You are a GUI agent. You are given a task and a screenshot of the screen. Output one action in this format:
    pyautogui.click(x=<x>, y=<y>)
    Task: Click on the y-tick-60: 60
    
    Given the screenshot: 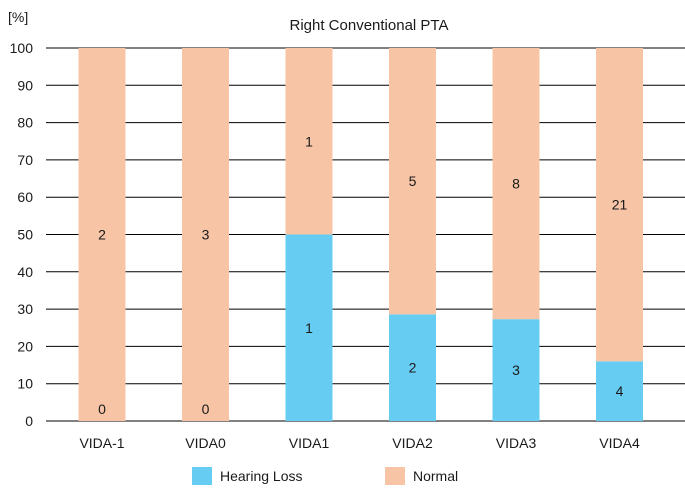 What is the action you would take?
    pyautogui.click(x=25, y=197)
    